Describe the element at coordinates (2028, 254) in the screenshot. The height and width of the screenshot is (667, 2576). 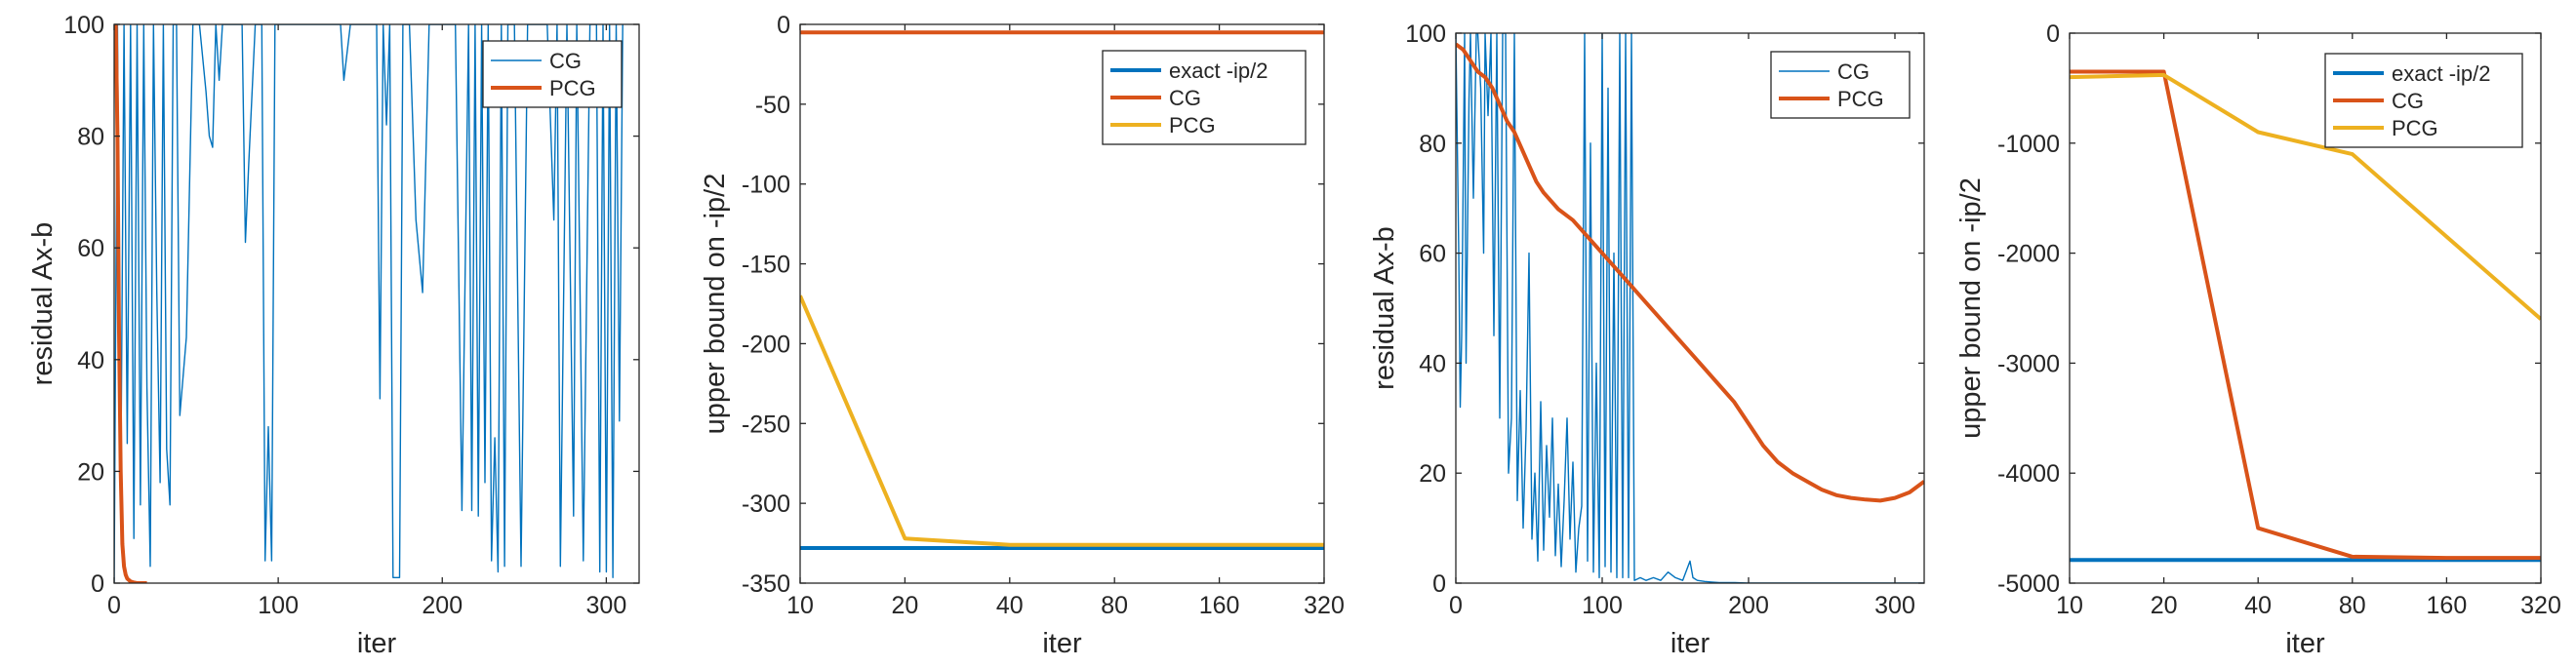
I see `y-tick-label: -2000` at that location.